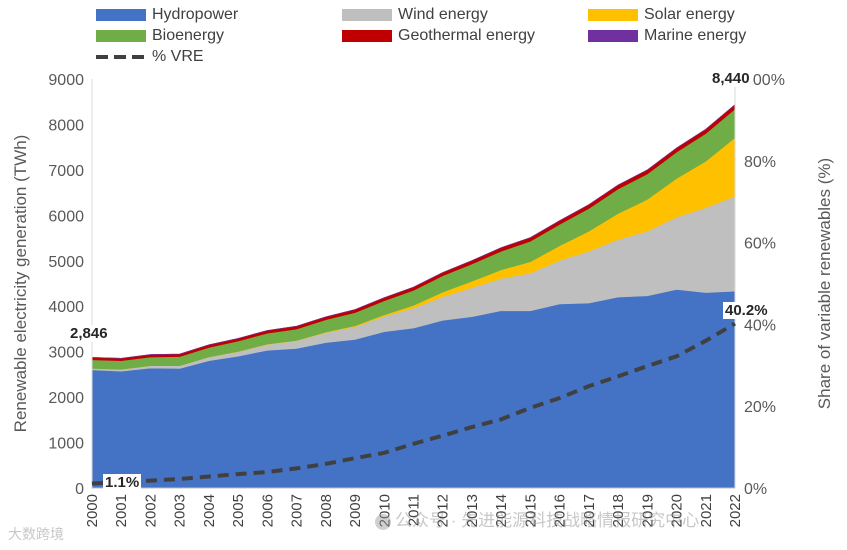 Image resolution: width=847 pixels, height=550 pixels. I want to click on x-tick-label: 2014, so click(501, 510).